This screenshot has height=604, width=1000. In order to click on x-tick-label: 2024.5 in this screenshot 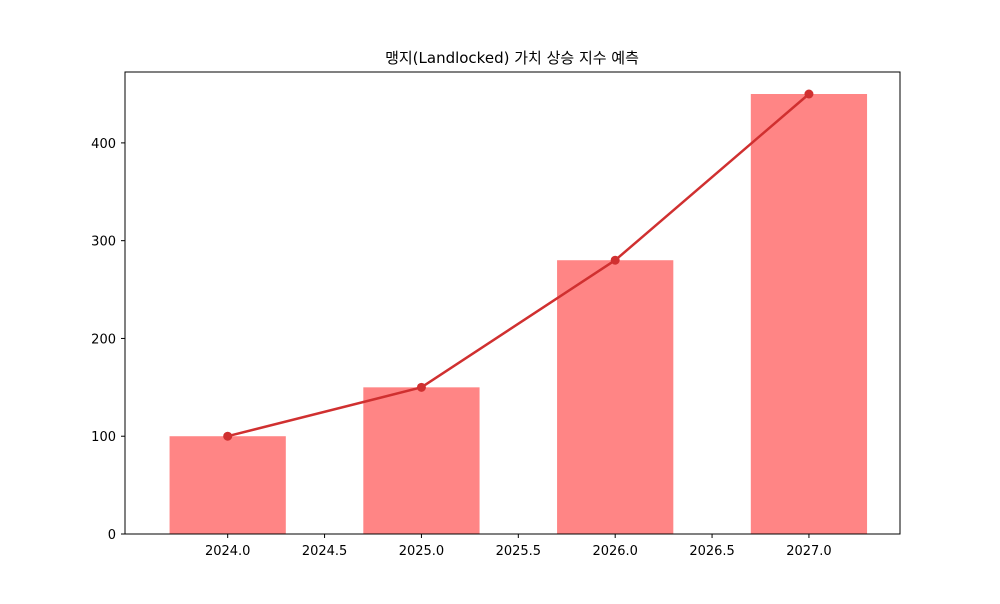, I will do `click(325, 551)`.